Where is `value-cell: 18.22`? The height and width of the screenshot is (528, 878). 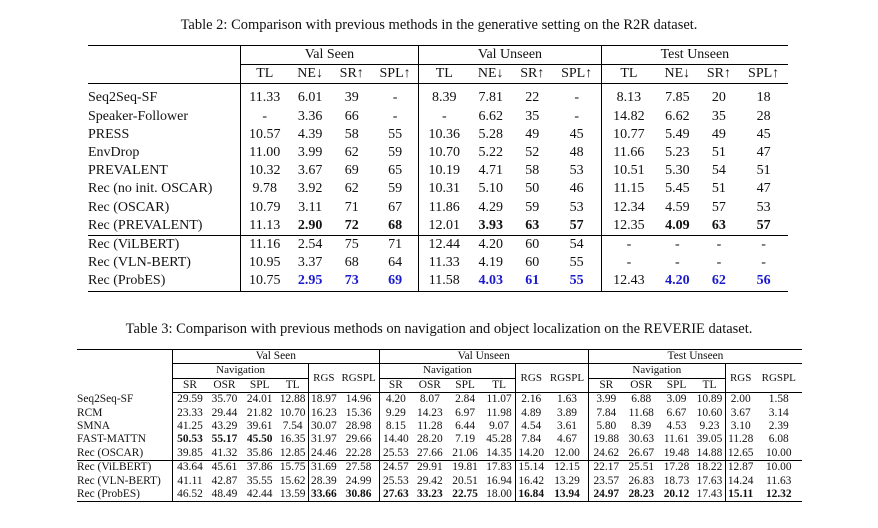
value-cell: 18.22 is located at coordinates (710, 467).